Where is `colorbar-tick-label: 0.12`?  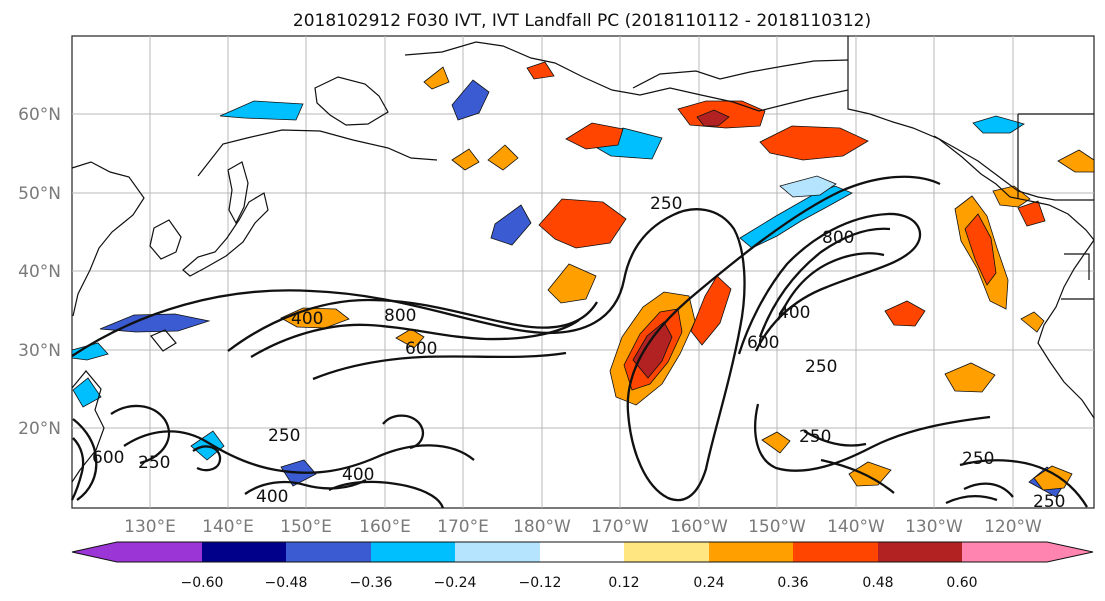 colorbar-tick-label: 0.12 is located at coordinates (623, 583).